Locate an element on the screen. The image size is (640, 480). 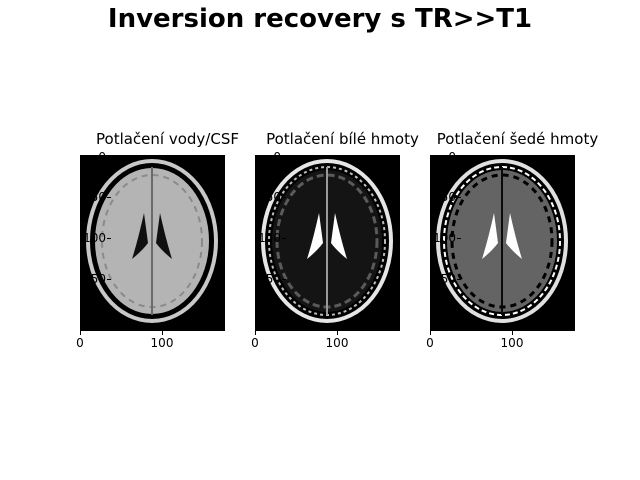
panel-title: Potlačení bílé hmoty is located at coordinates (342, 139).